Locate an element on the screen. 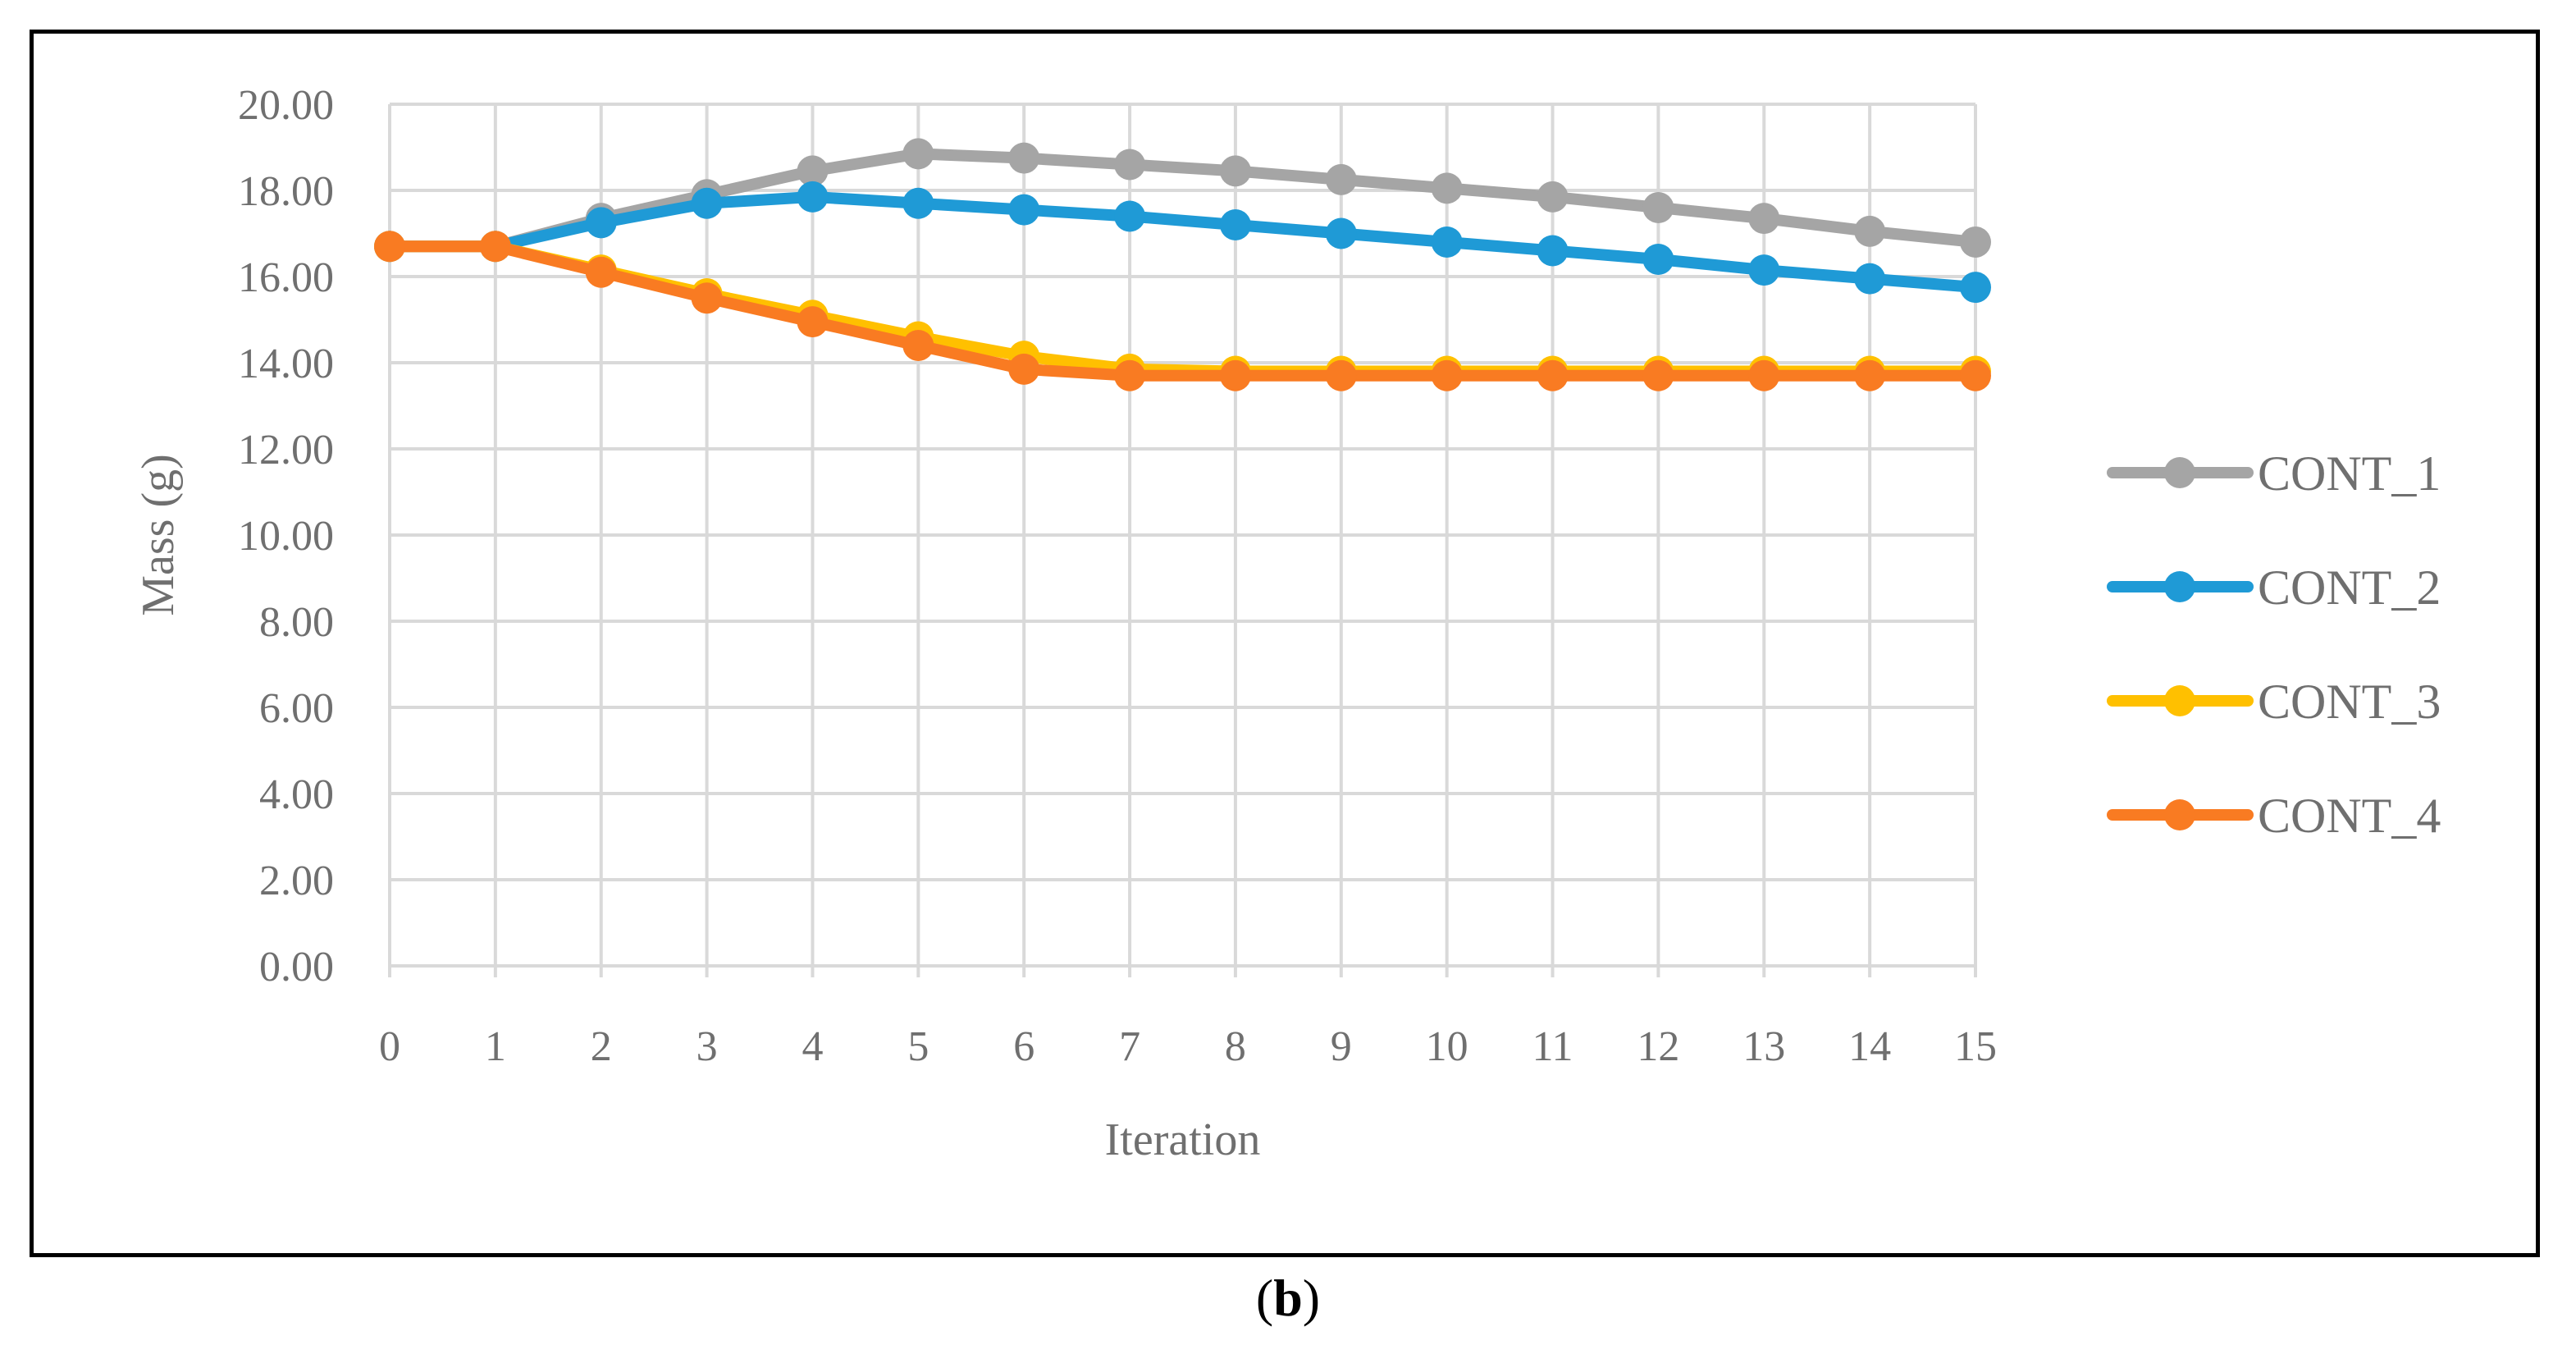 Image resolution: width=2576 pixels, height=1345 pixels. x-tick-label: 3 is located at coordinates (708, 1046).